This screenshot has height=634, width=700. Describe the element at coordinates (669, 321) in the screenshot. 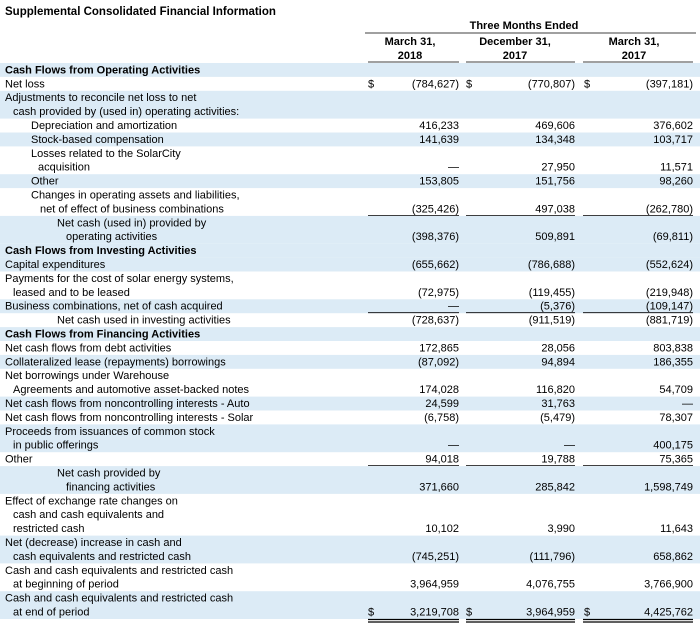

I see `cell-value: (881,719)` at that location.